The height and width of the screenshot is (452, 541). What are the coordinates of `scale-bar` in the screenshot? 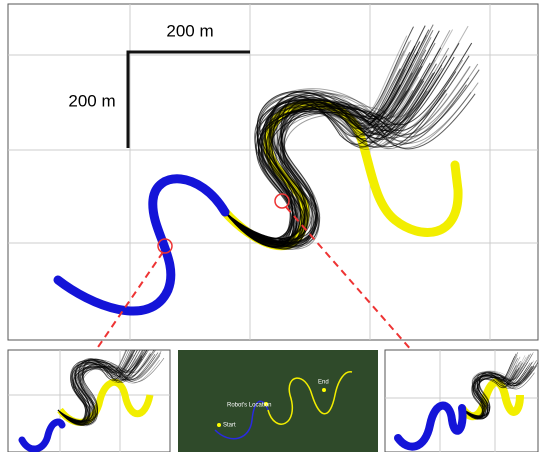 It's located at (188, 99).